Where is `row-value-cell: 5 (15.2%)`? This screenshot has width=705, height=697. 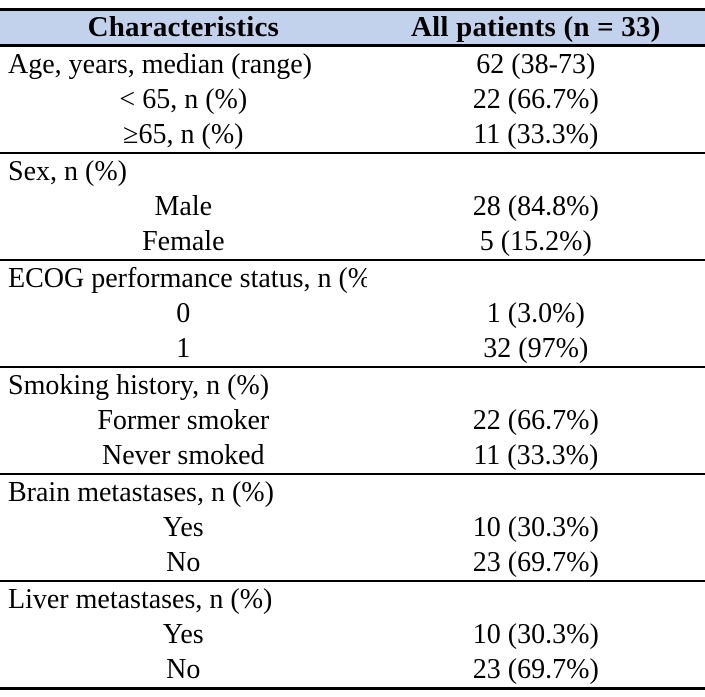
row-value-cell: 5 (15.2%) is located at coordinates (535, 241).